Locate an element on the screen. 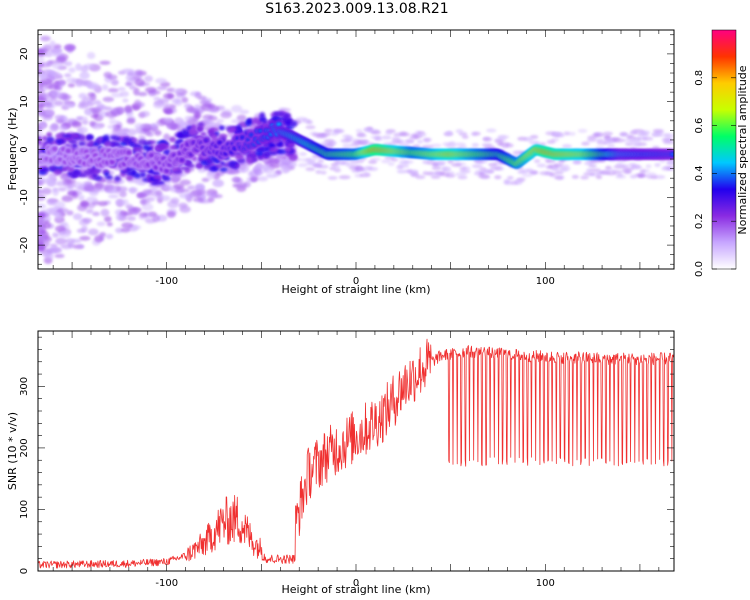 The height and width of the screenshot is (600, 750). snr-y-tick-label: 0 is located at coordinates (24, 571).